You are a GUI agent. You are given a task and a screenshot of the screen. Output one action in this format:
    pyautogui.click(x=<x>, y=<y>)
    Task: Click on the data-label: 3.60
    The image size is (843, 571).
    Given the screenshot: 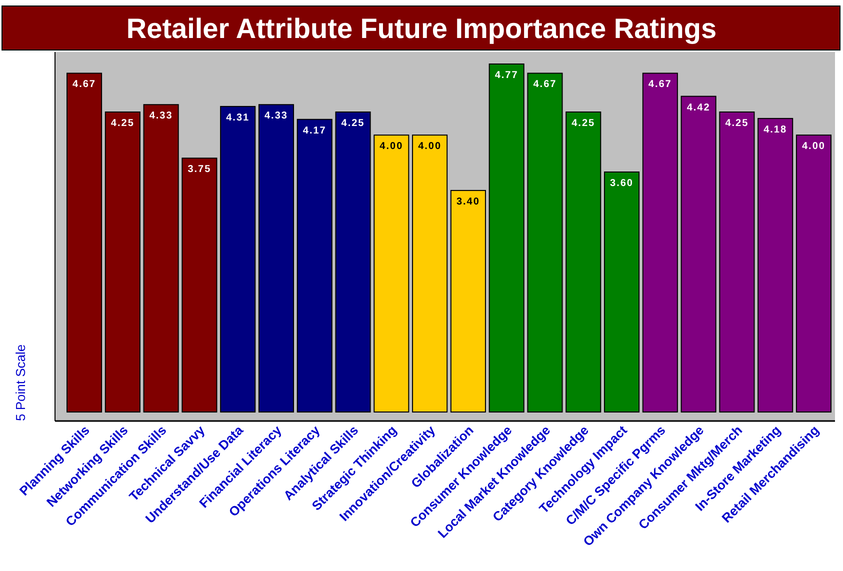 What is the action you would take?
    pyautogui.click(x=622, y=183)
    